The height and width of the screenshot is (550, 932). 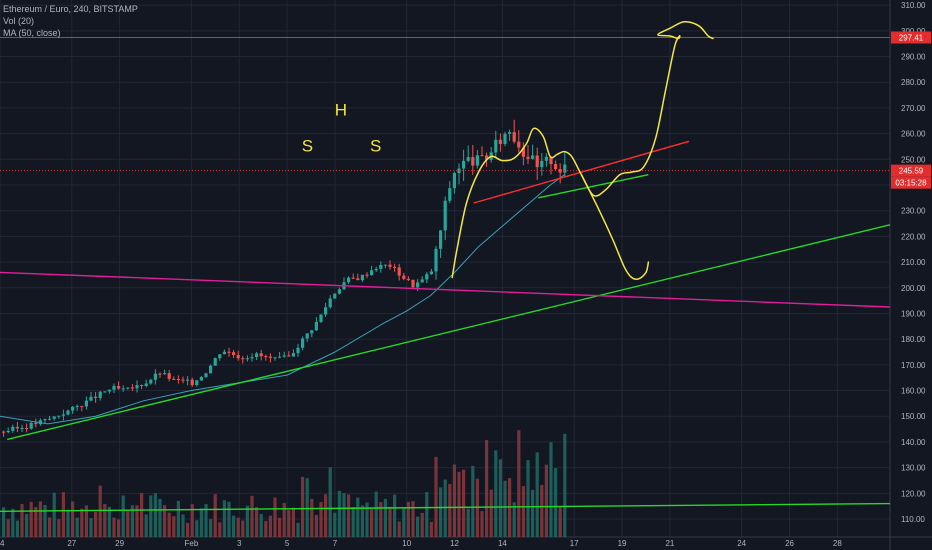 What do you see at coordinates (913, 339) in the screenshot?
I see `price-axis-tick: 180.00` at bounding box center [913, 339].